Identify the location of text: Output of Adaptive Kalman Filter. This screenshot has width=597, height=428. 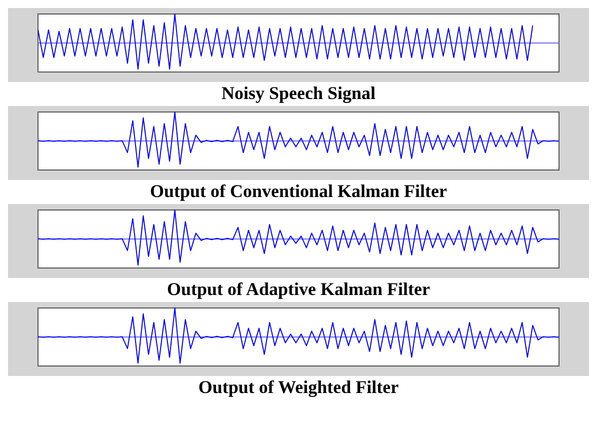
(298, 289).